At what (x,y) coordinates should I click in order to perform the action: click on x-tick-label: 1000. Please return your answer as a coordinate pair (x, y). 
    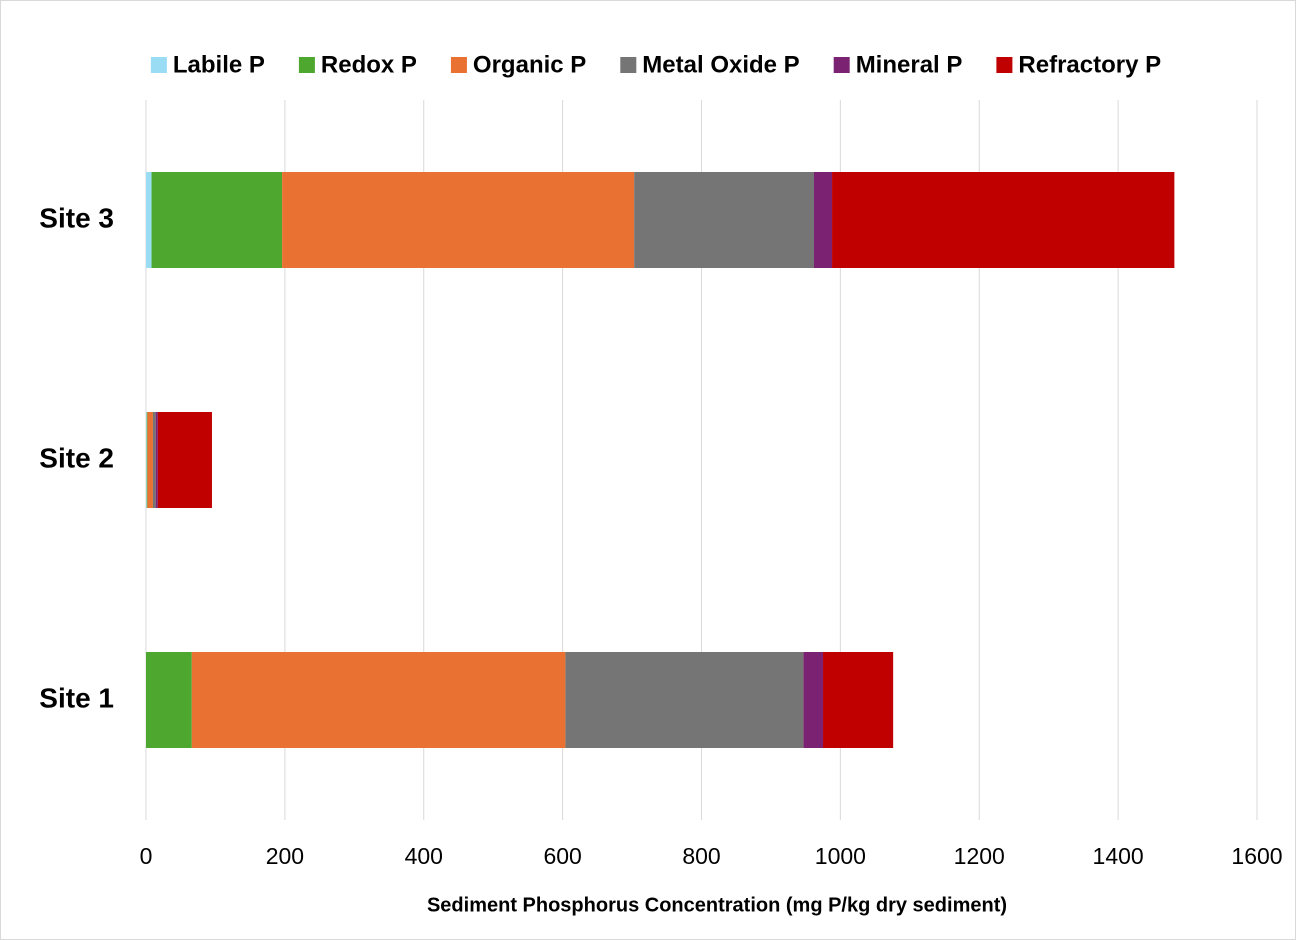
    Looking at the image, I should click on (840, 856).